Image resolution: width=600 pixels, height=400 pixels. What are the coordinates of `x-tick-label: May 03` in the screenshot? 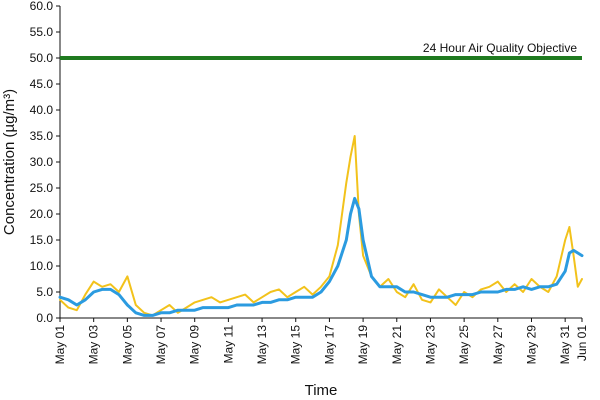 It's located at (94, 345).